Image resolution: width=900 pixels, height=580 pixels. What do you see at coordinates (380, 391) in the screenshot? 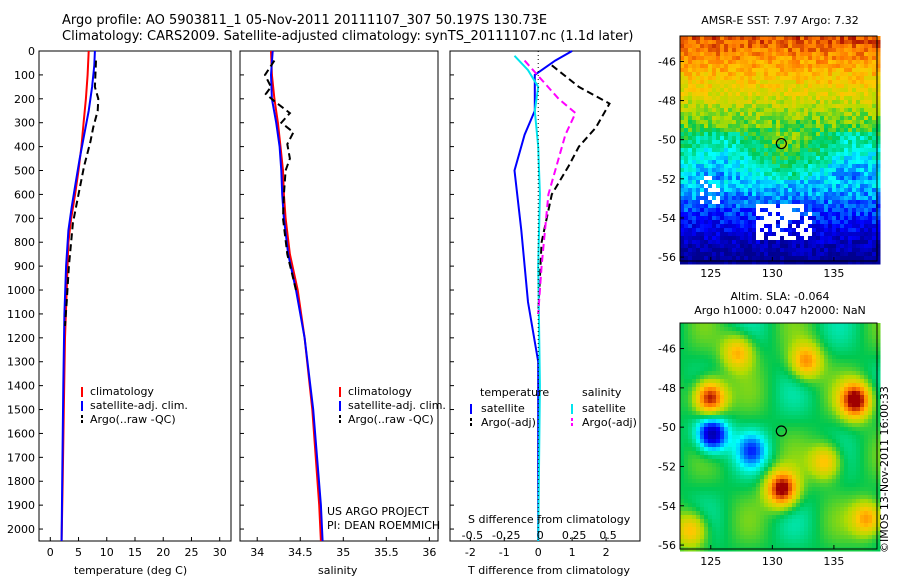
I see `legend-entry: climatology` at bounding box center [380, 391].